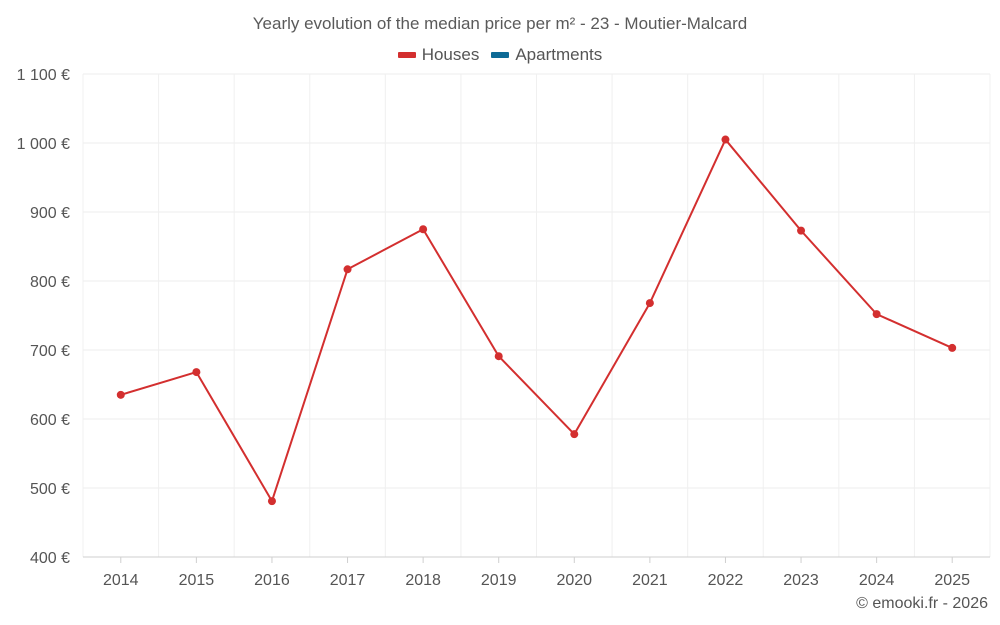  I want to click on data-point-houses-2023, so click(801, 230).